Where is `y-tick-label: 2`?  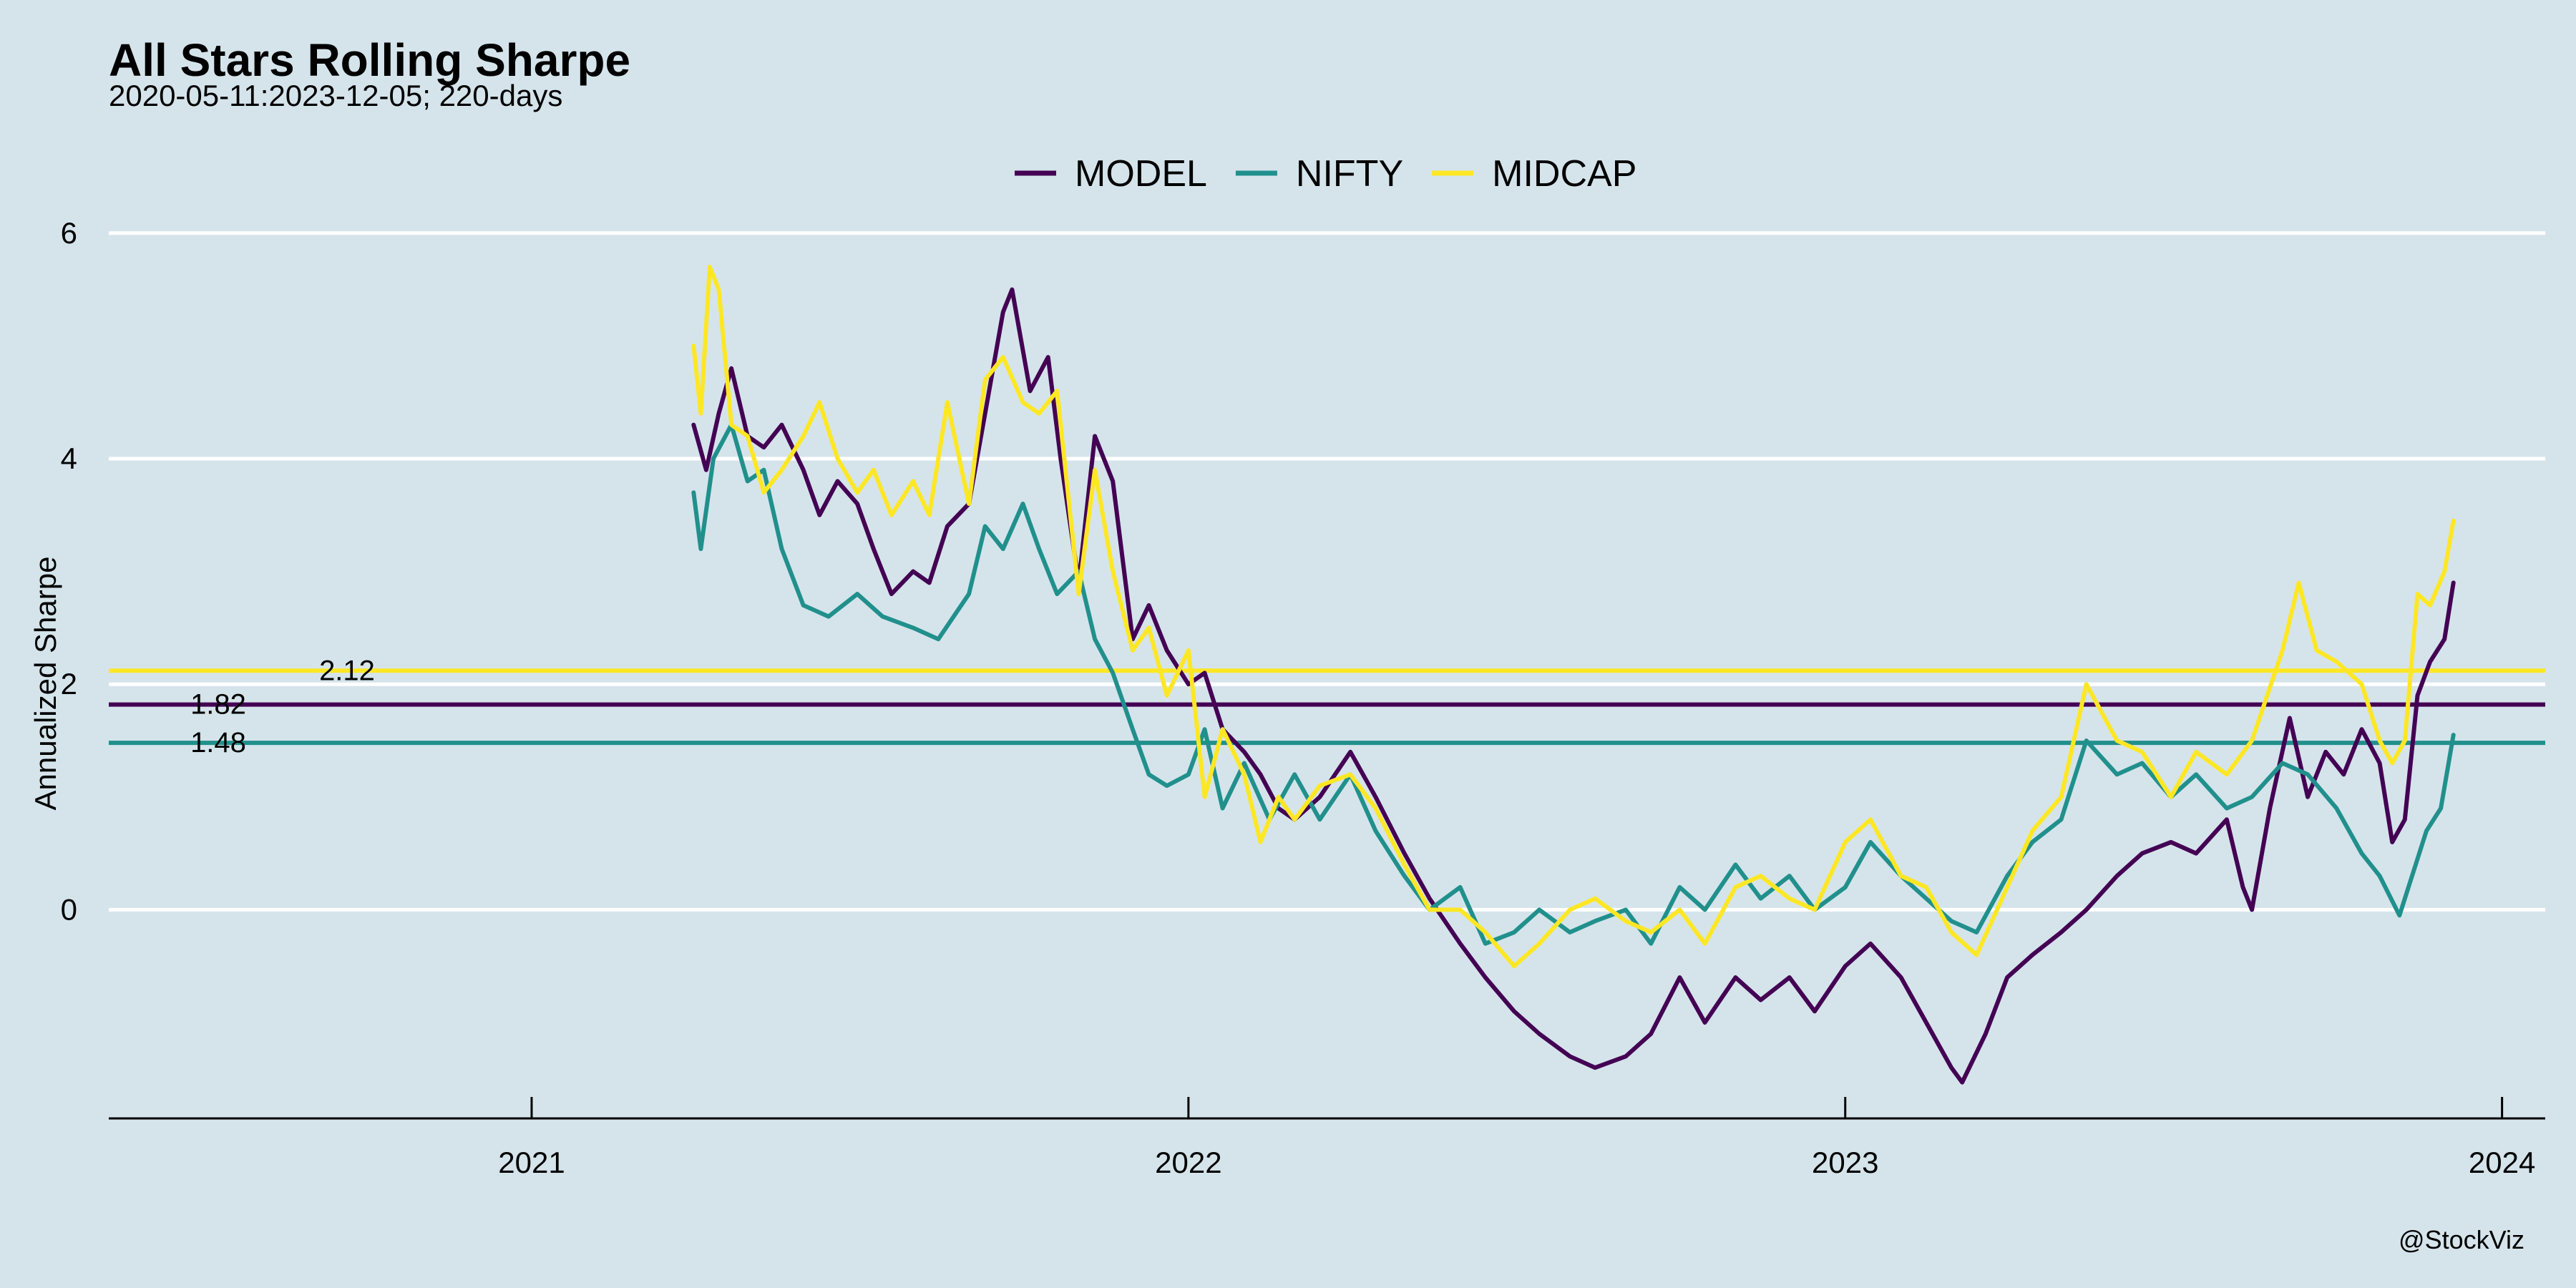
y-tick-label: 2 is located at coordinates (69, 684).